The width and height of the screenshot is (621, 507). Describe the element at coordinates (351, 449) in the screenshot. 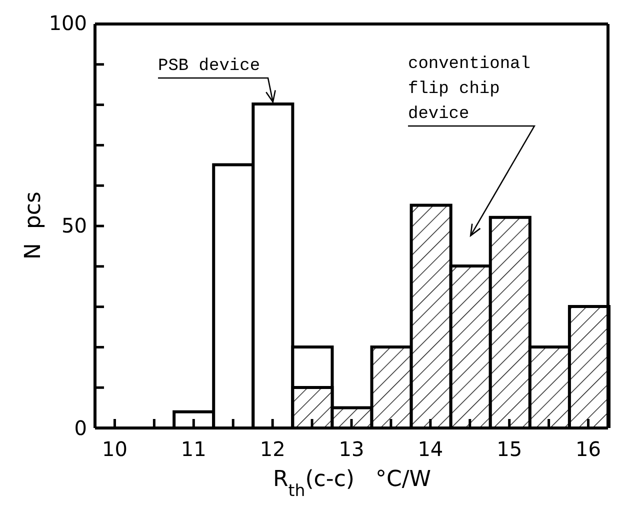

I see `x-tick-label: 13` at that location.